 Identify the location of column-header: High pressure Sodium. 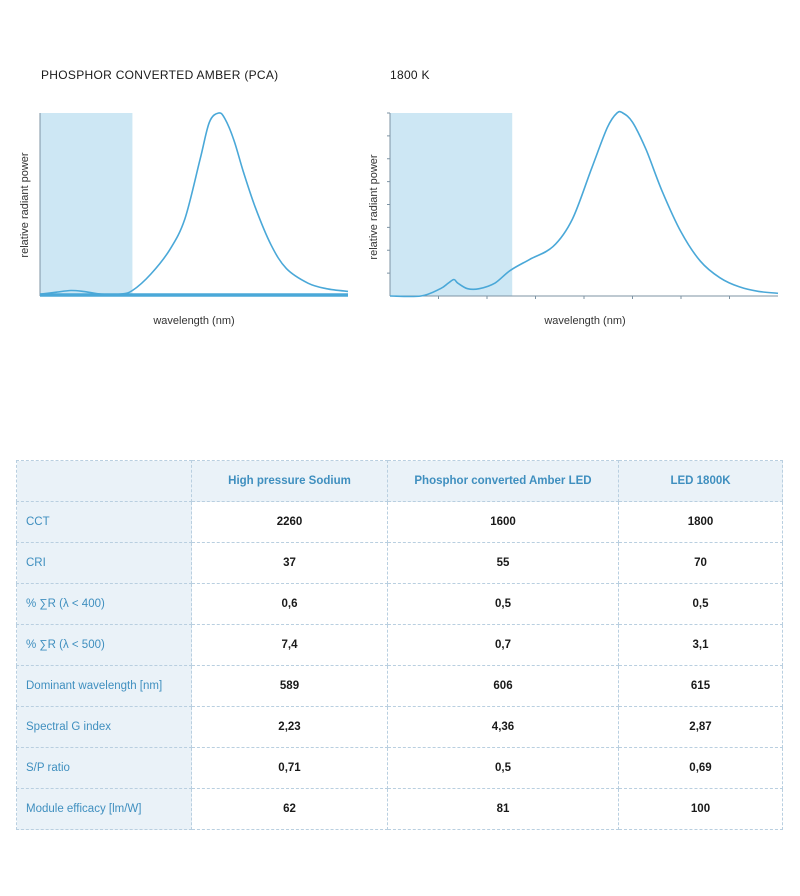
(289, 481).